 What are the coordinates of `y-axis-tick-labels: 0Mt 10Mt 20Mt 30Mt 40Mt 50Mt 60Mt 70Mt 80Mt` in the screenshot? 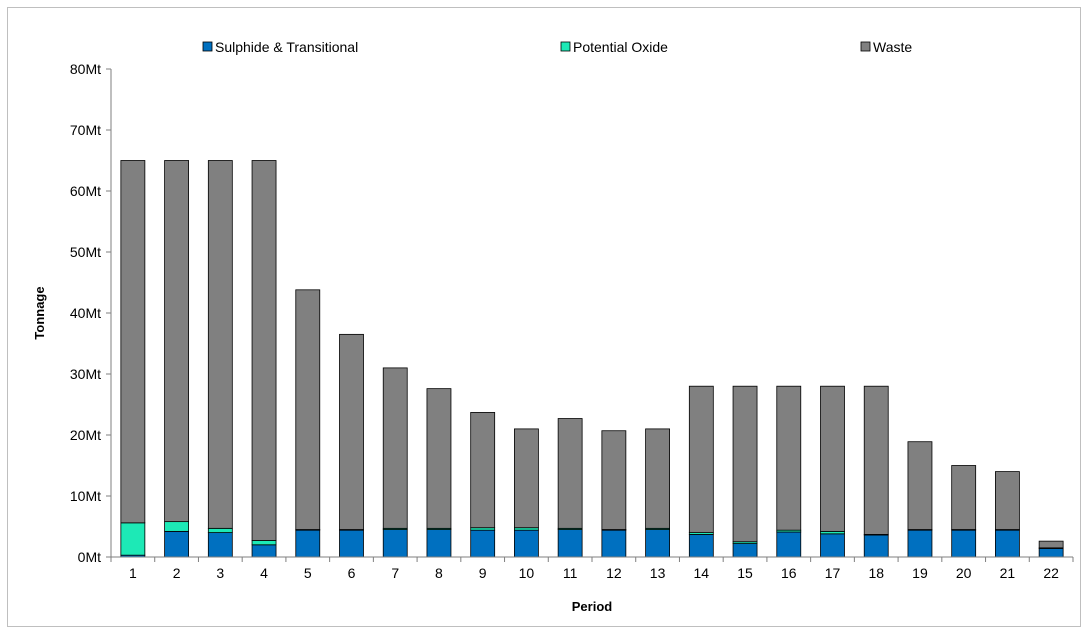 It's located at (85, 313).